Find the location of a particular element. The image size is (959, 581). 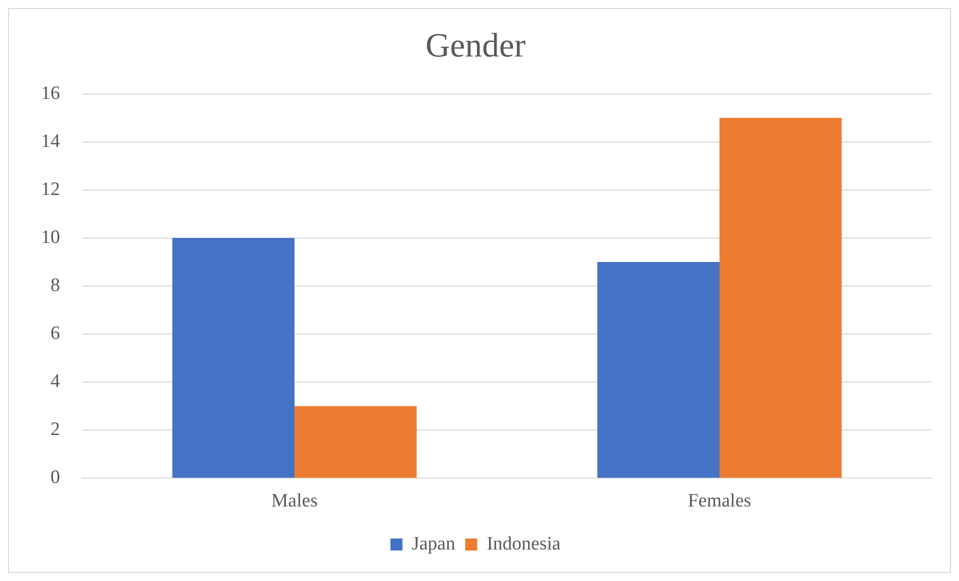

x-tick-label: Males is located at coordinates (294, 501).